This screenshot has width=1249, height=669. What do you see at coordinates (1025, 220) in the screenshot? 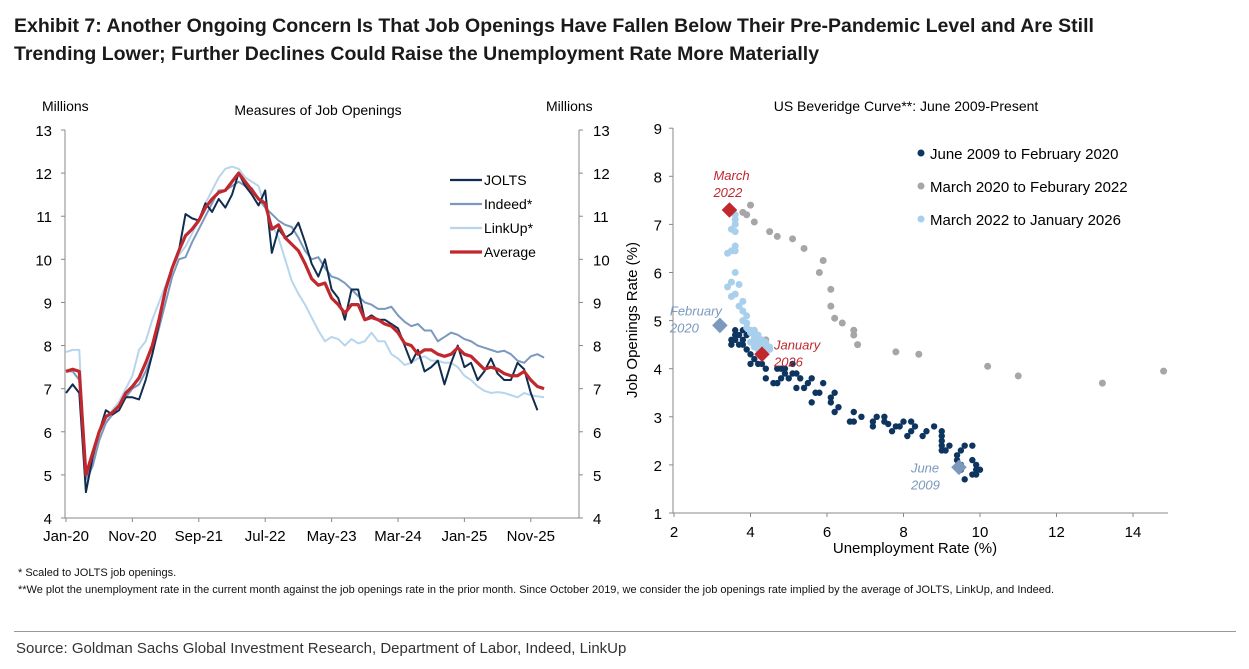
I see `scatter-legend-label: March 2022 to January 2026` at bounding box center [1025, 220].